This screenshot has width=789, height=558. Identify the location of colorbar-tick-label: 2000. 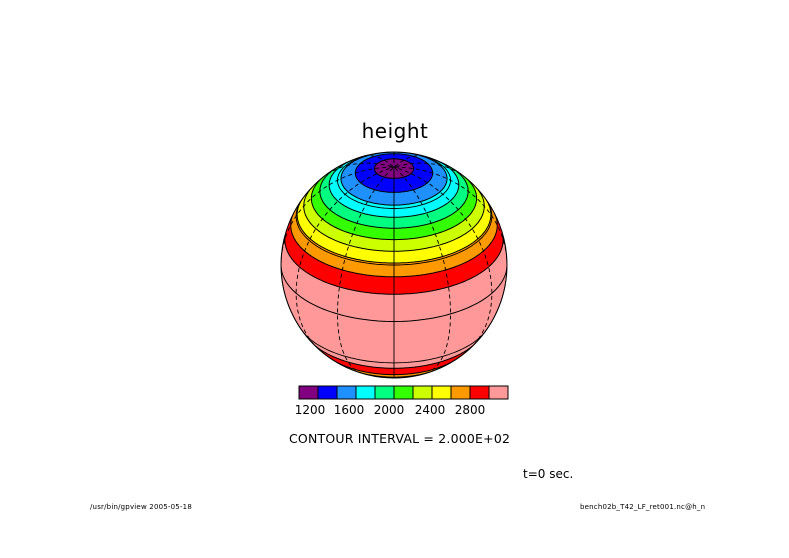
(389, 410).